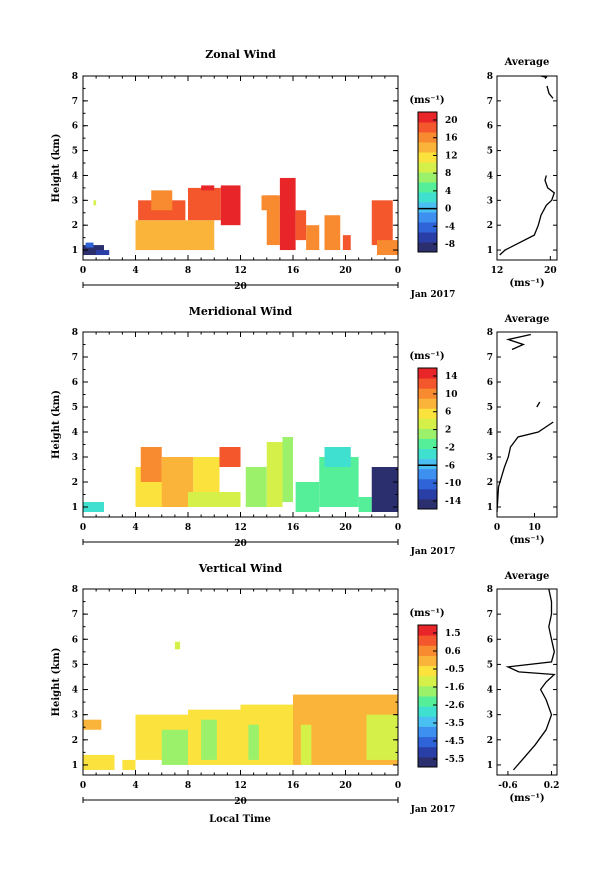 Image resolution: width=612 pixels, height=873 pixels. Describe the element at coordinates (534, 528) in the screenshot. I see `average-x-tick-label: 10` at that location.